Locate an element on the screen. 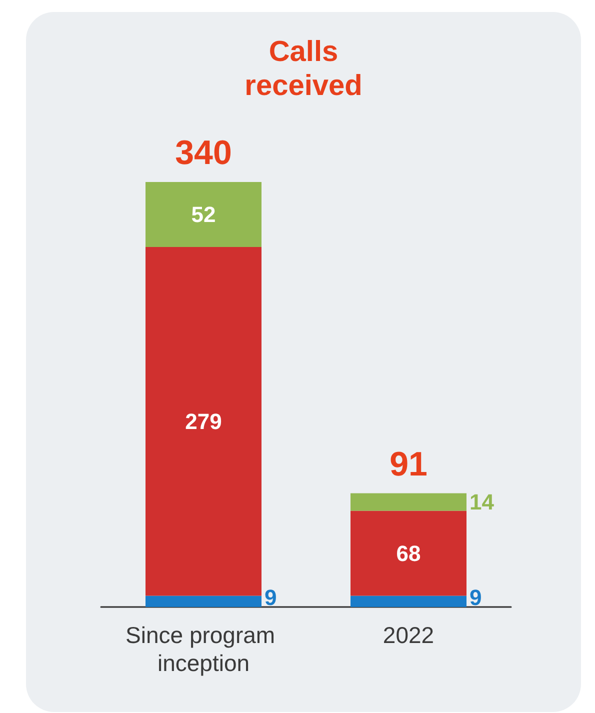 The width and height of the screenshot is (595, 713). data-label: 52 is located at coordinates (203, 214).